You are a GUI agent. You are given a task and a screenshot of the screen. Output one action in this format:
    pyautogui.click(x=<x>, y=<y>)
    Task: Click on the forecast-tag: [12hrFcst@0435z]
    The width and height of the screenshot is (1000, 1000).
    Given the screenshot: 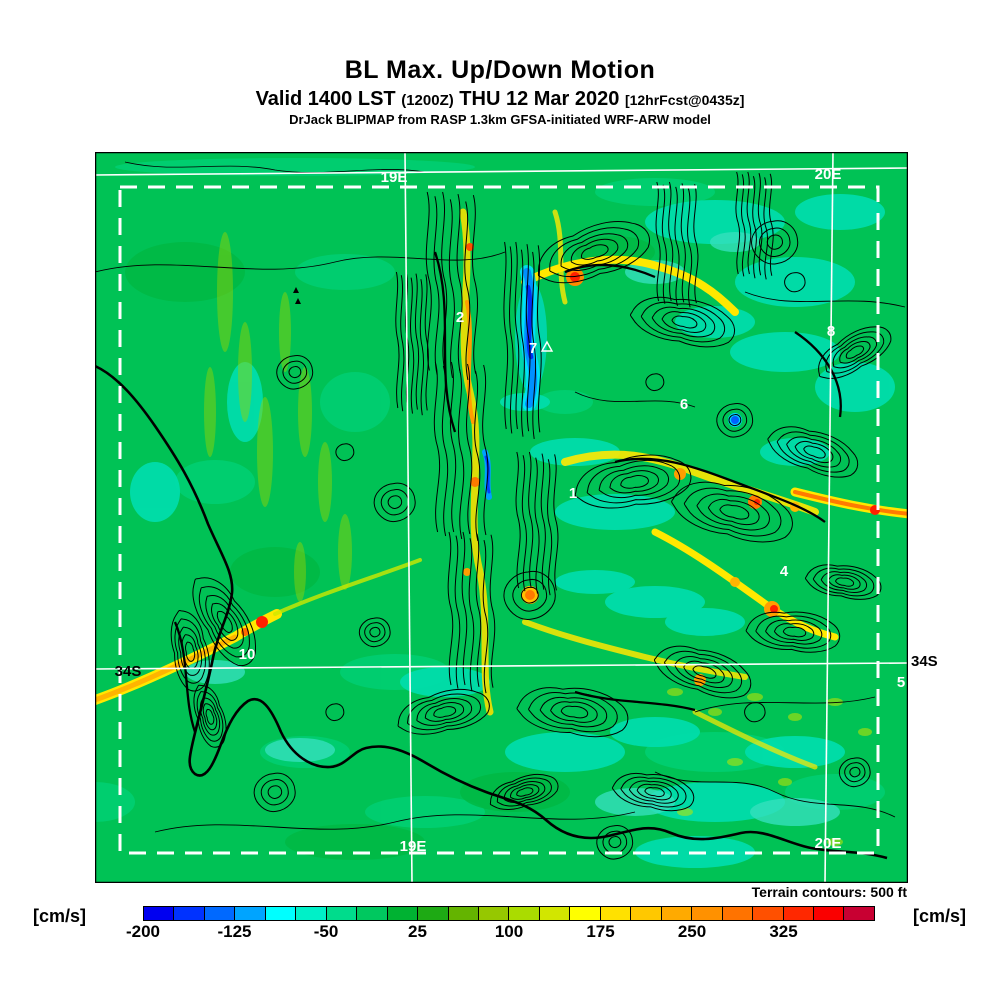 What is the action you would take?
    pyautogui.click(x=684, y=99)
    